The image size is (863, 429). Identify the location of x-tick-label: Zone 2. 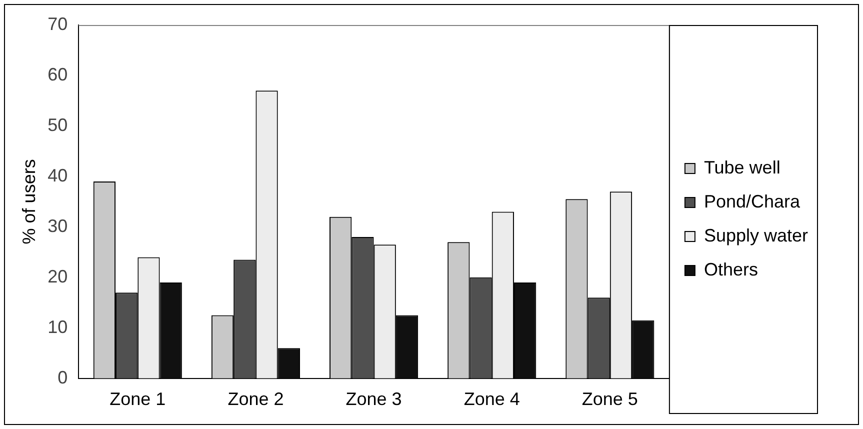
(256, 399).